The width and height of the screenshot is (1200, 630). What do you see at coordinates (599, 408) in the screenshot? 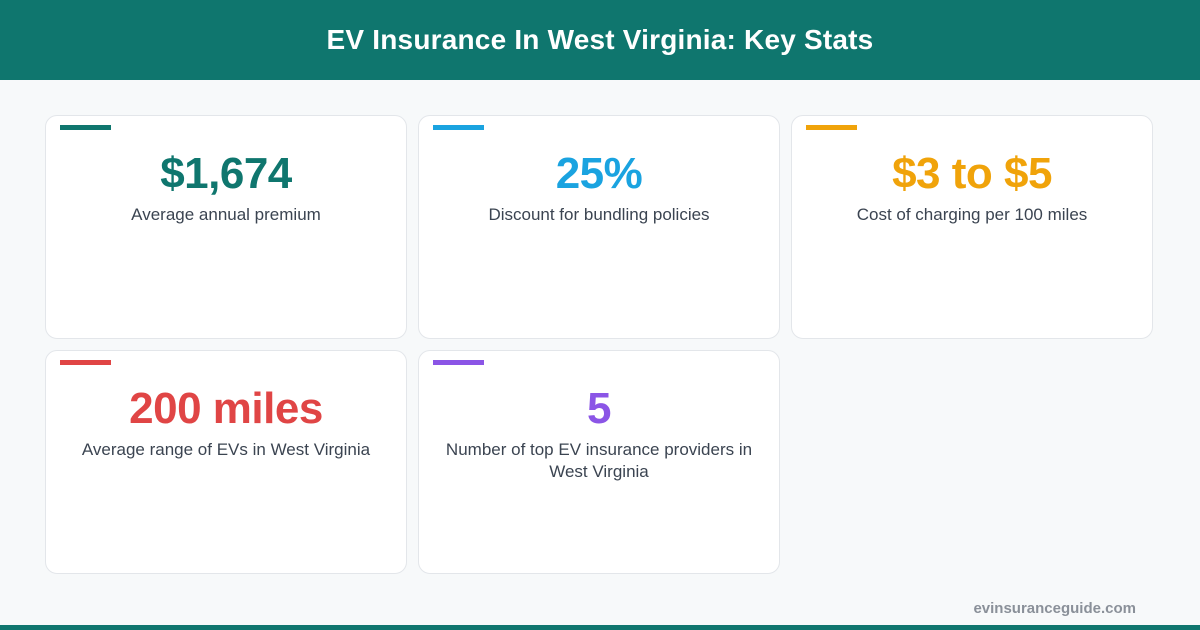
I see `stat-value: 5` at bounding box center [599, 408].